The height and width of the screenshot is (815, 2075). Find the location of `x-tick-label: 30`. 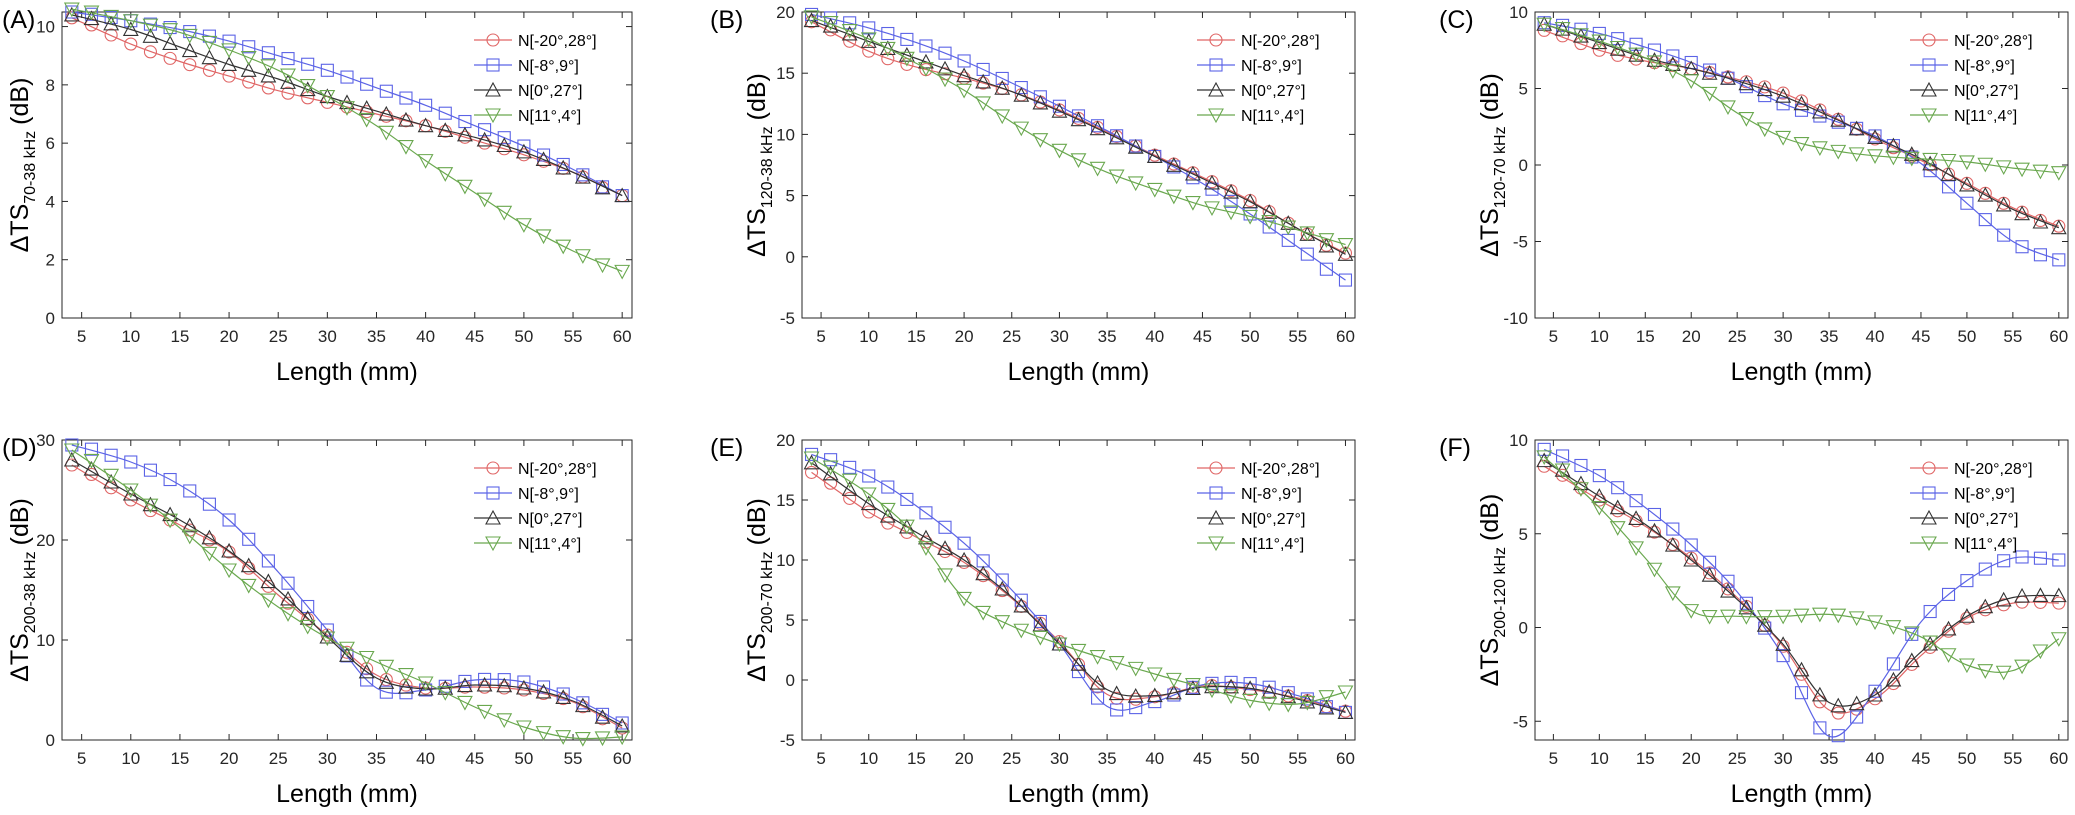

x-tick-label: 30 is located at coordinates (1783, 336).